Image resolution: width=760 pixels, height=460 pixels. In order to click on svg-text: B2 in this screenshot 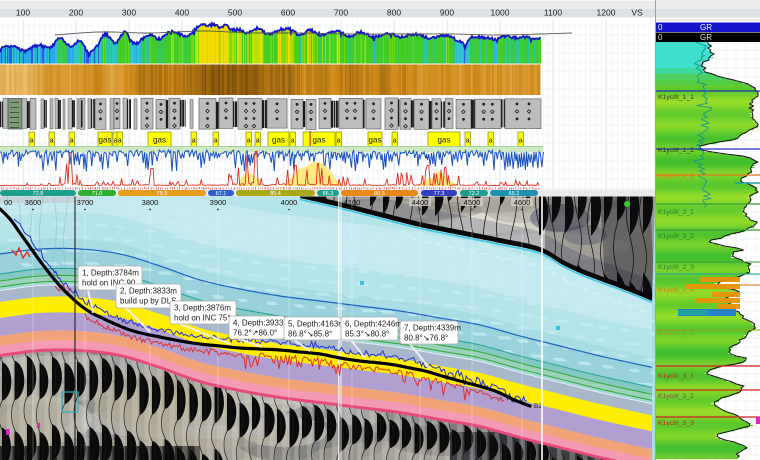, I will do `click(538, 406)`.